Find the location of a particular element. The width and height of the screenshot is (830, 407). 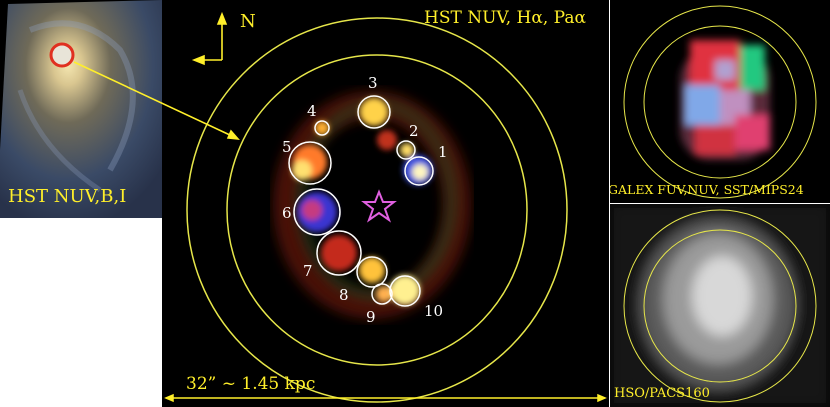

galex-label: GALEX FUV,NUV, SST/MIPS24 is located at coordinates (707, 189).